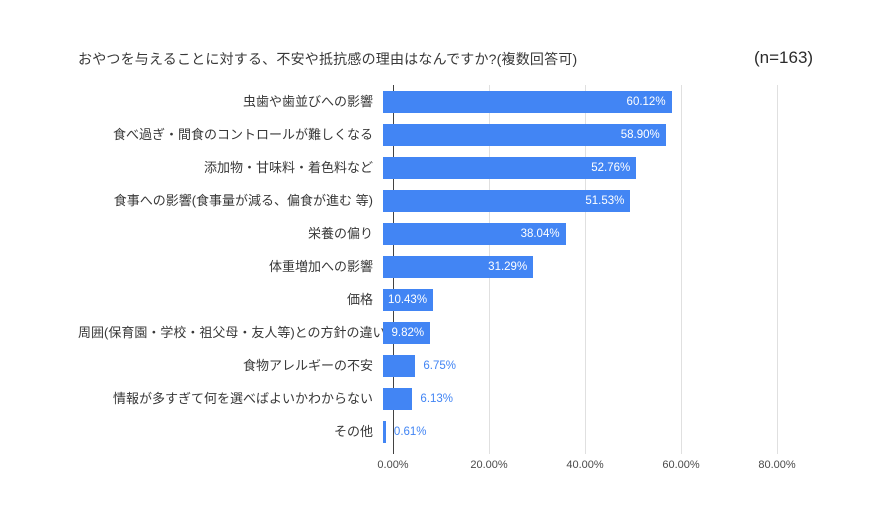 The image size is (885, 517). Describe the element at coordinates (608, 431) in the screenshot. I see `bar-area: 0.61%` at that location.